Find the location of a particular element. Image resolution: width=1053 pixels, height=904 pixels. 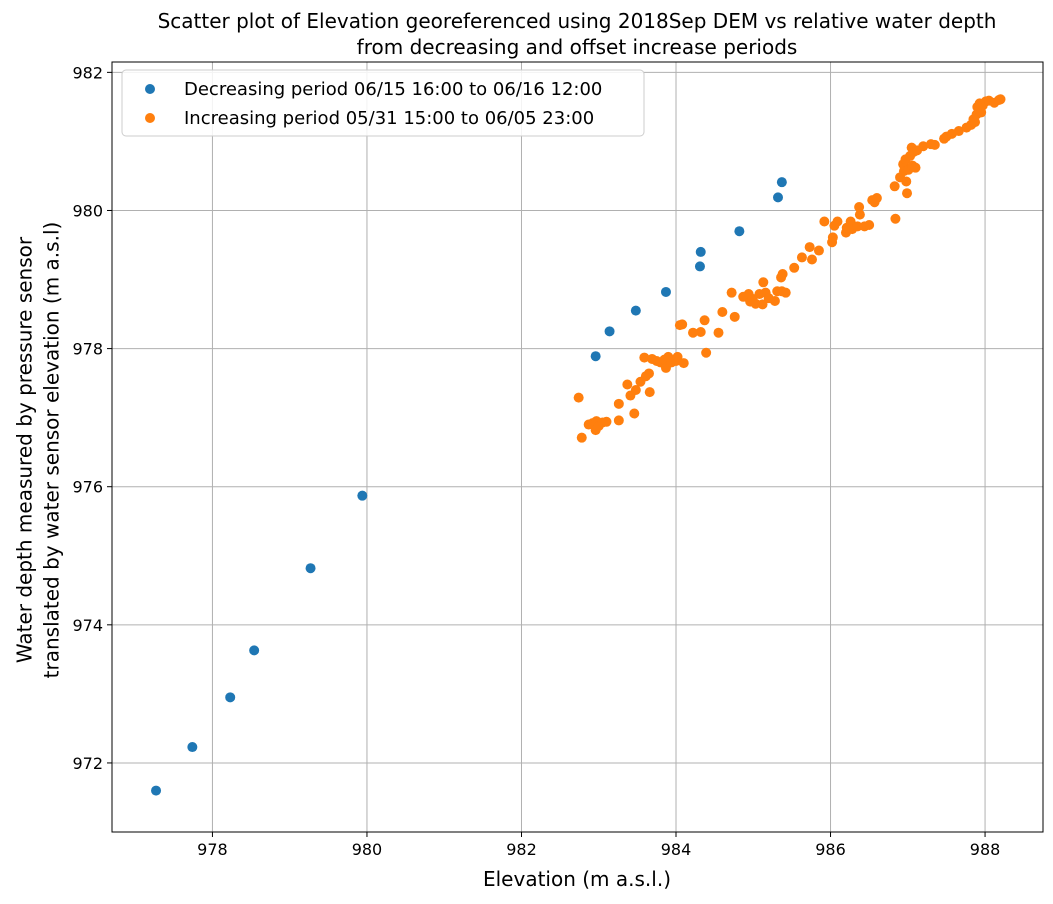

legend-marker-decreasing is located at coordinates (150, 89).